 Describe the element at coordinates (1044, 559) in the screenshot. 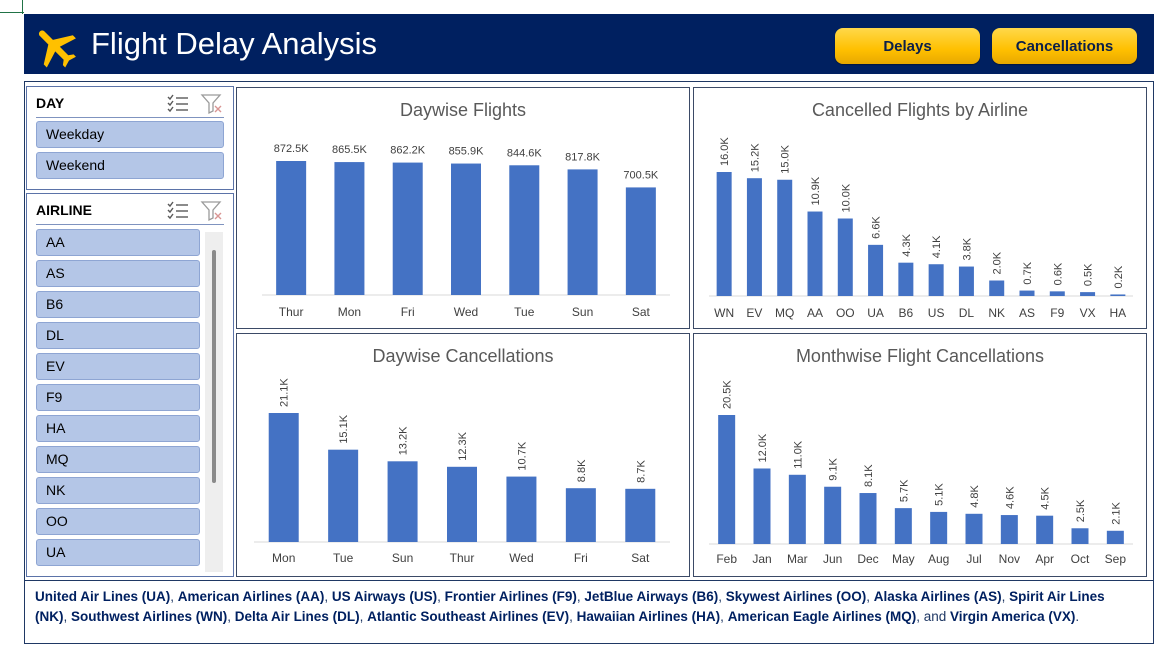

I see `category-label: Apr` at that location.